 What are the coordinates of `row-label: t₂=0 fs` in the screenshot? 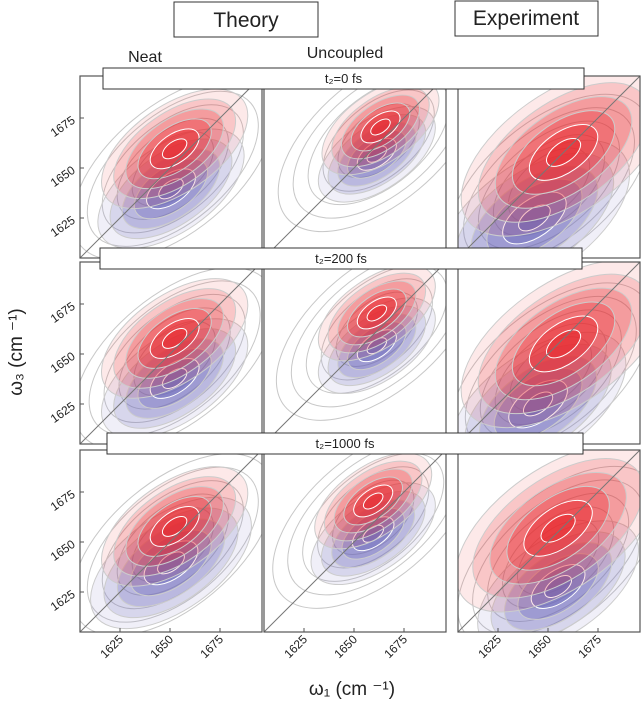 It's located at (344, 78).